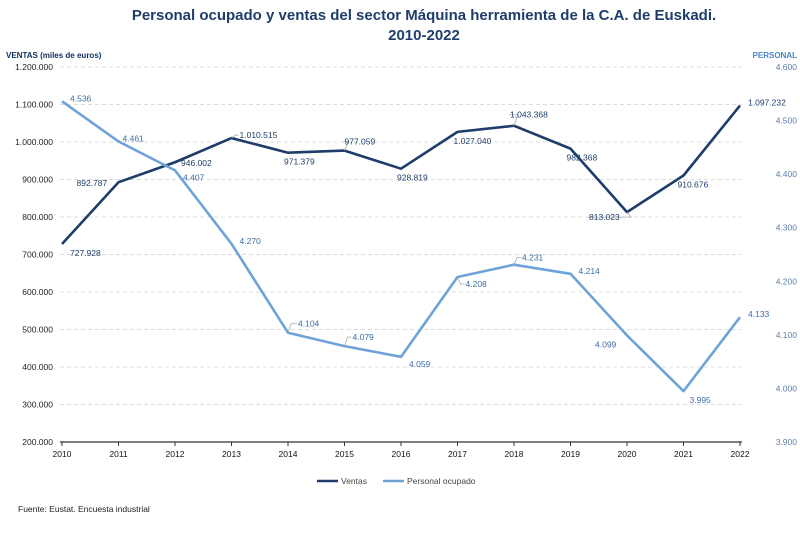 The height and width of the screenshot is (538, 800). I want to click on left-tick-label: 1.000.000, so click(34, 142).